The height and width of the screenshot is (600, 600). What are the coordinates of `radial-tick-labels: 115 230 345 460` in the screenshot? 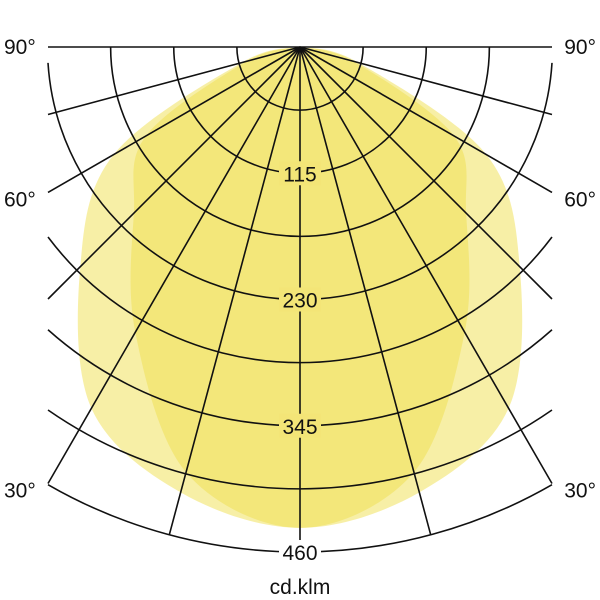 It's located at (300, 363).